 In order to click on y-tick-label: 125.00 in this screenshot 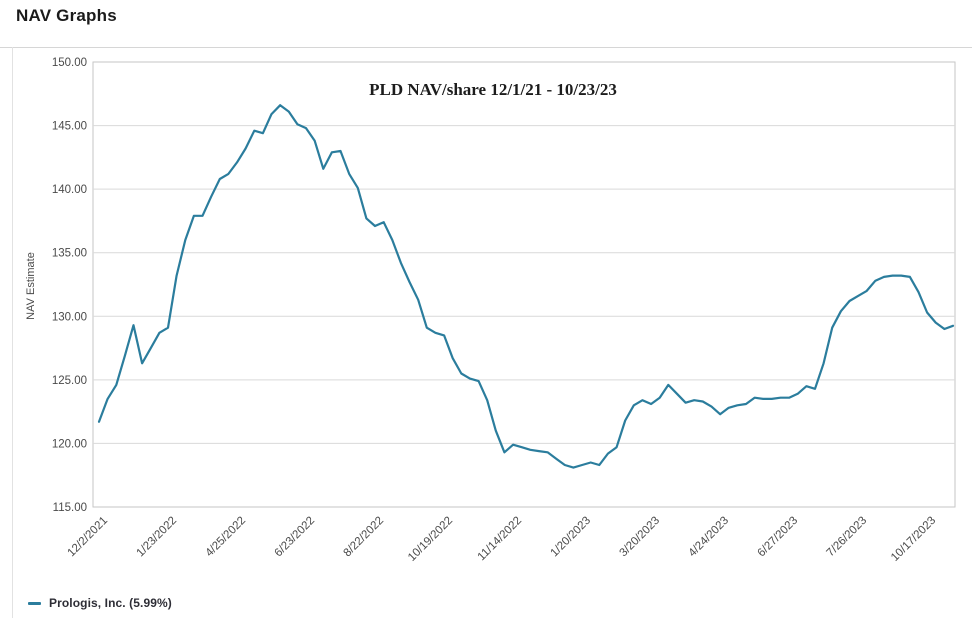, I will do `click(69, 381)`.